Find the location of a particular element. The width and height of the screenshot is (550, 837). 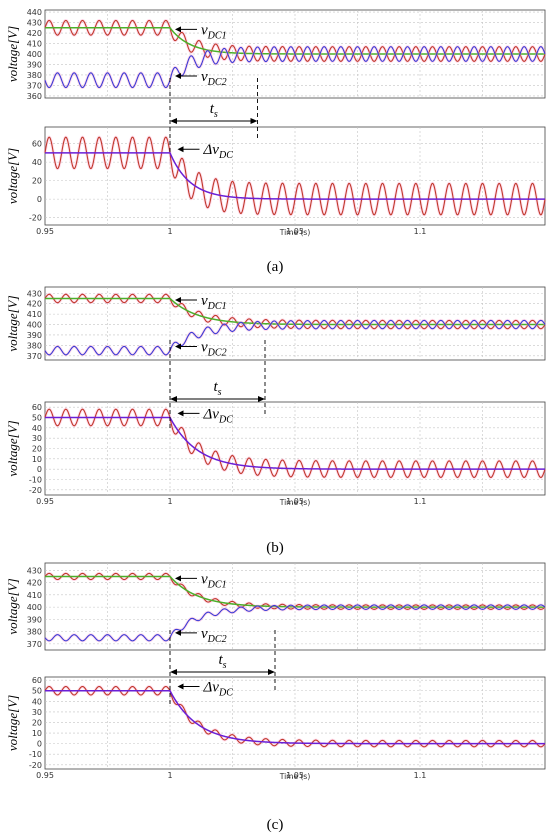

panel-c-bottom-ytick-label: 0 is located at coordinates (39, 744).